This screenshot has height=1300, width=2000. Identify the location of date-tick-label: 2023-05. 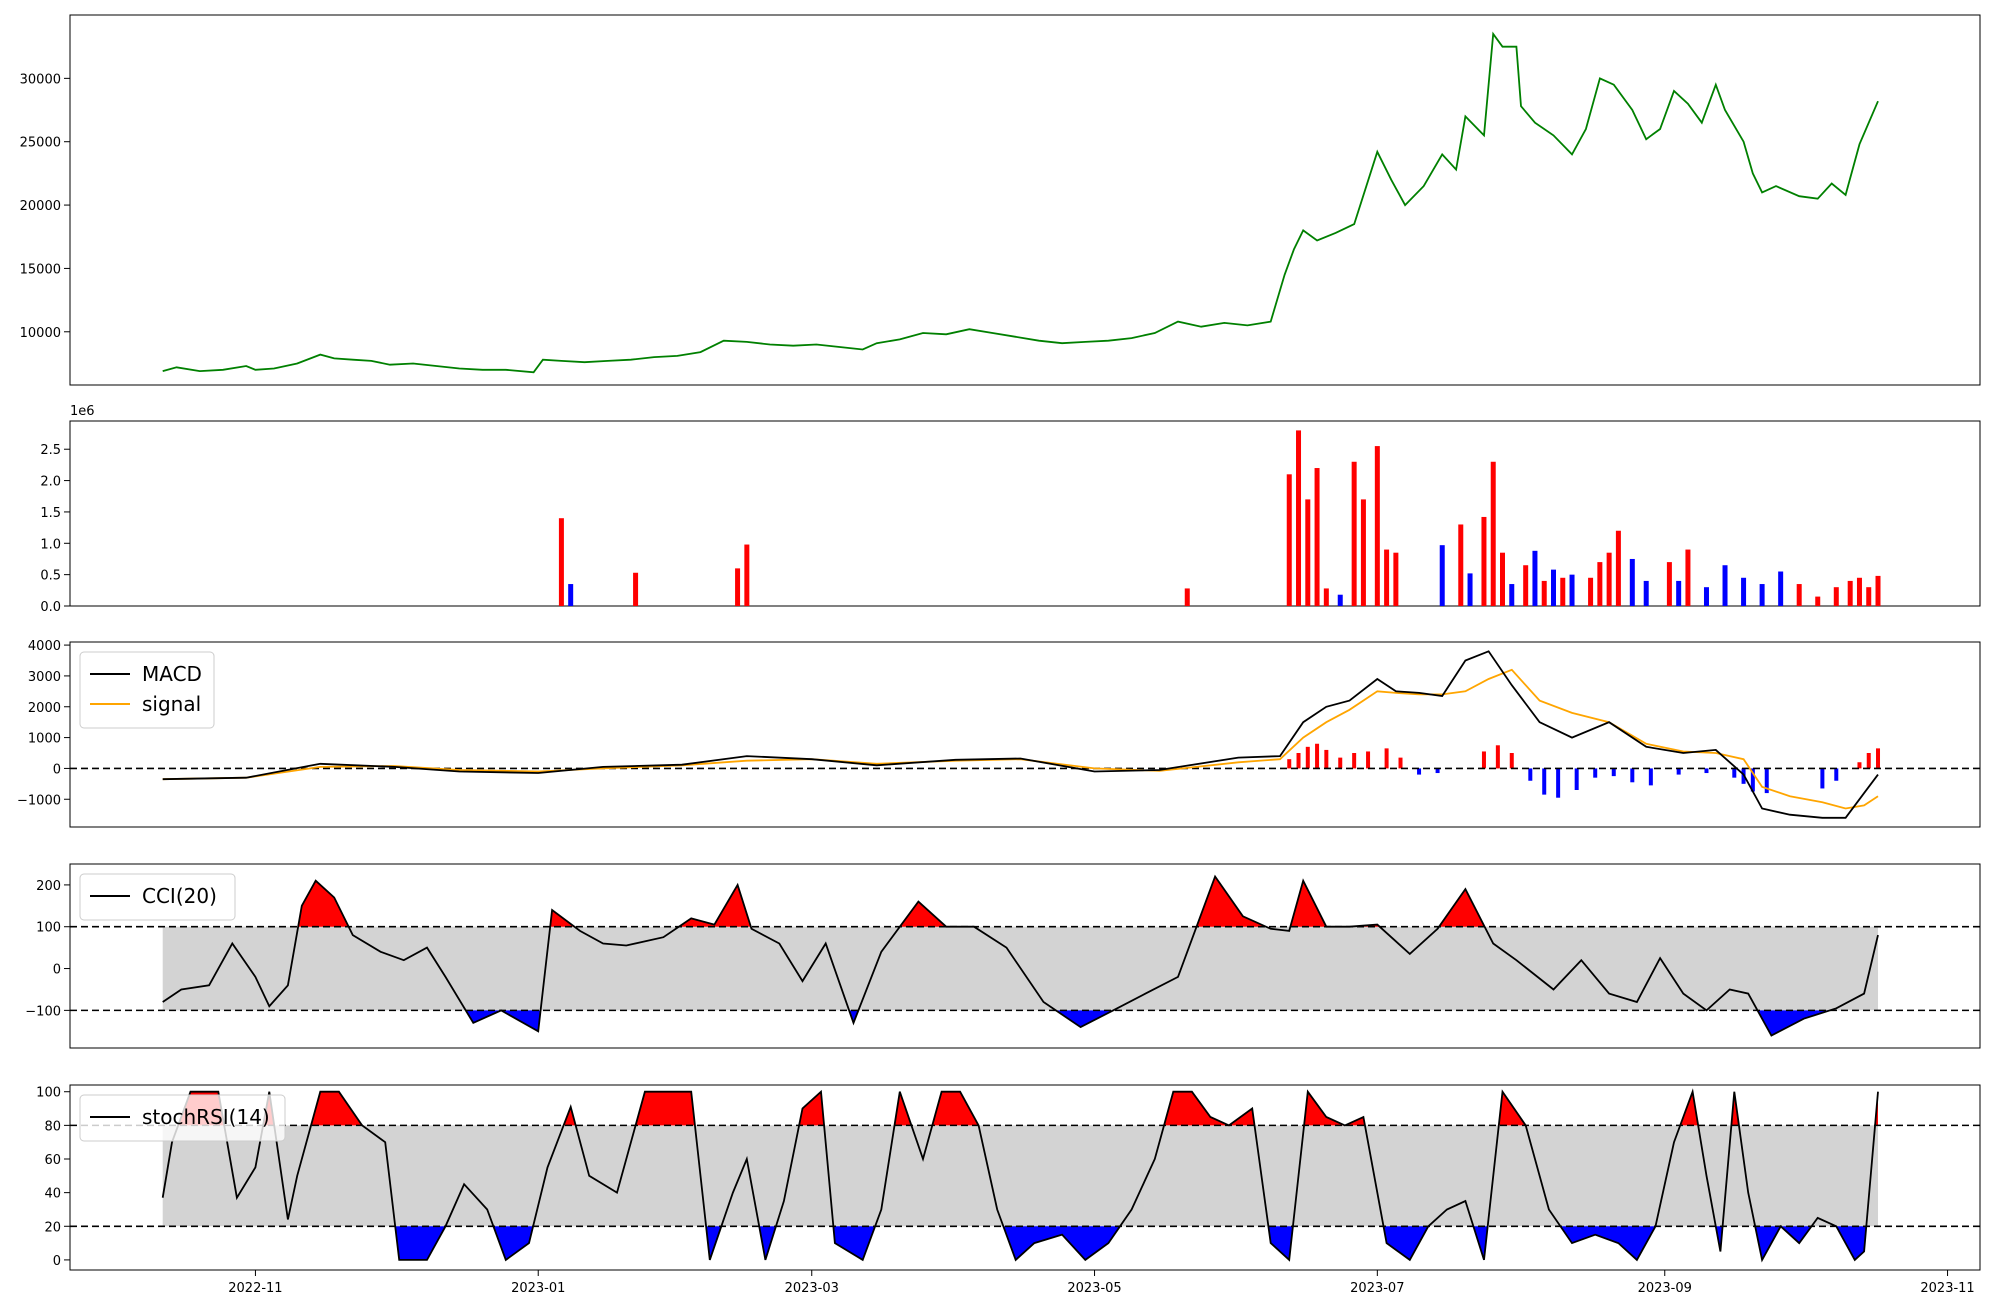
(1094, 1288).